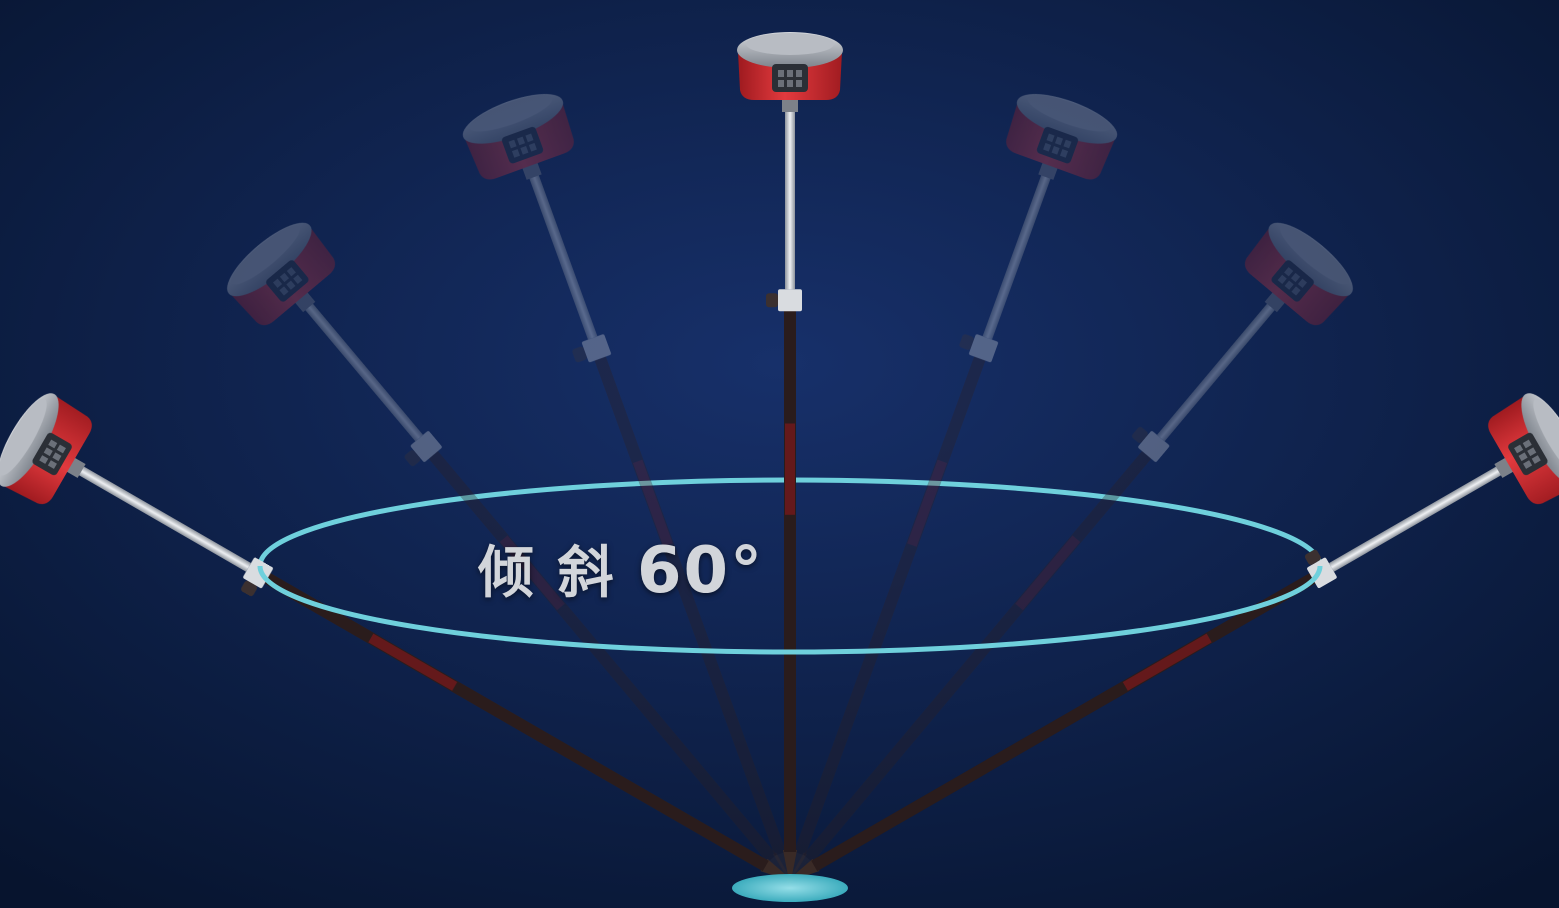  Describe the element at coordinates (701, 571) in the screenshot. I see `tilt-label-value: 60°` at that location.